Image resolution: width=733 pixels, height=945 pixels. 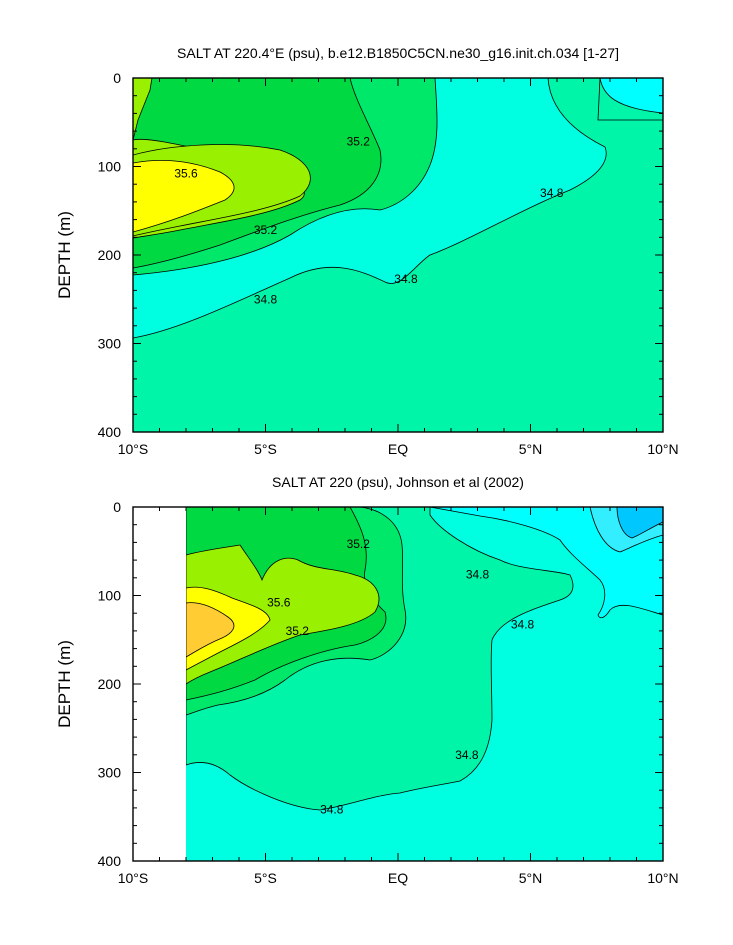 What do you see at coordinates (662, 878) in the screenshot?
I see `bottom-x-tick-label: 10°N` at bounding box center [662, 878].